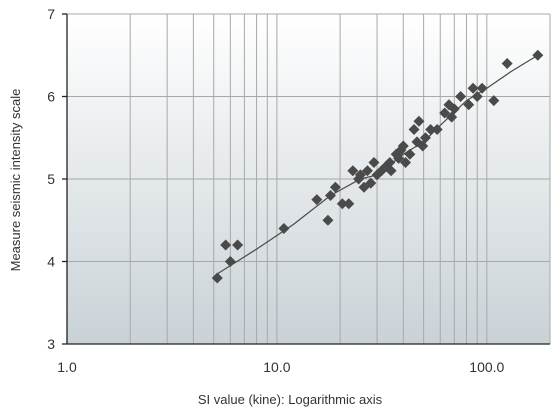 The image size is (560, 415). Describe the element at coordinates (51, 97) in the screenshot. I see `y-tick-label: 6` at that location.